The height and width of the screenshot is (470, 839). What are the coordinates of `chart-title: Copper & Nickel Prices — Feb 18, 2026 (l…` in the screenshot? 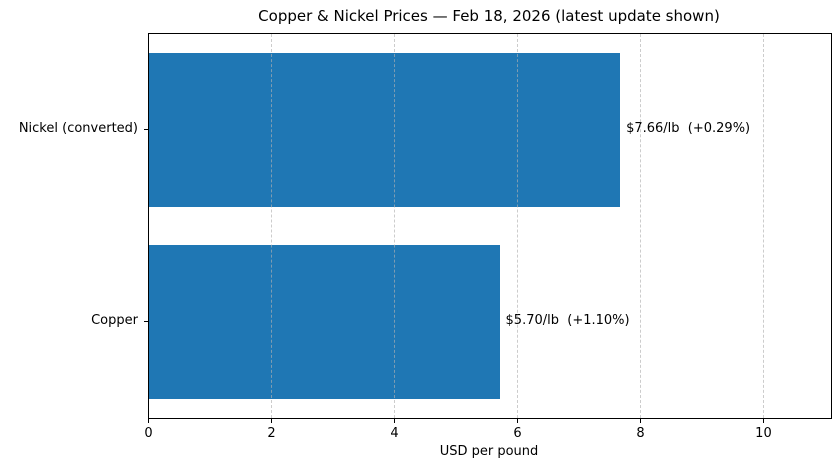 It's located at (489, 16).